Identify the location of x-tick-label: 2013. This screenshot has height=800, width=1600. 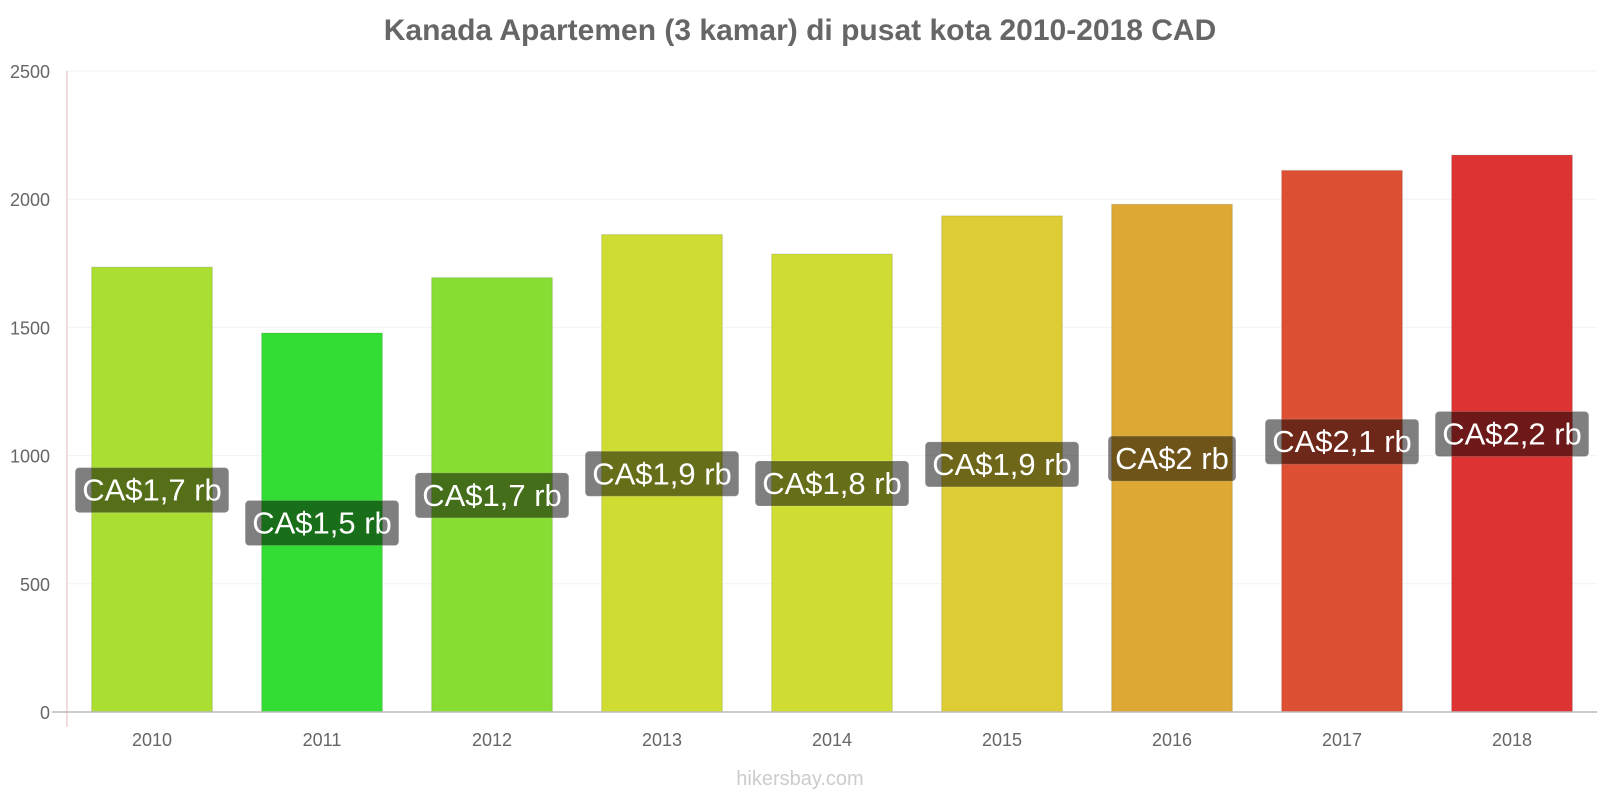
(662, 740).